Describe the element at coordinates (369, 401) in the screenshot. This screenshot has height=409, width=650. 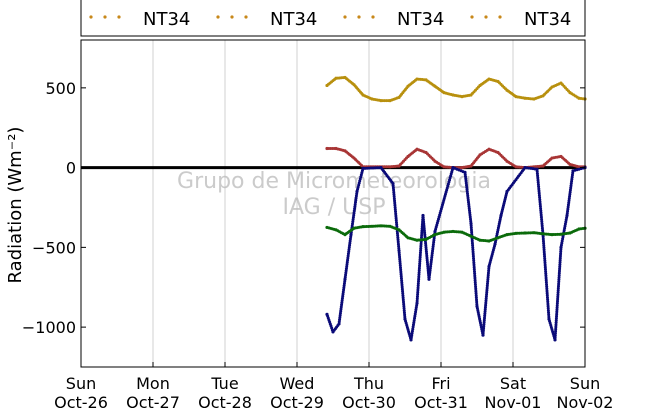
I see `x-tick-date: Oct-30` at that location.